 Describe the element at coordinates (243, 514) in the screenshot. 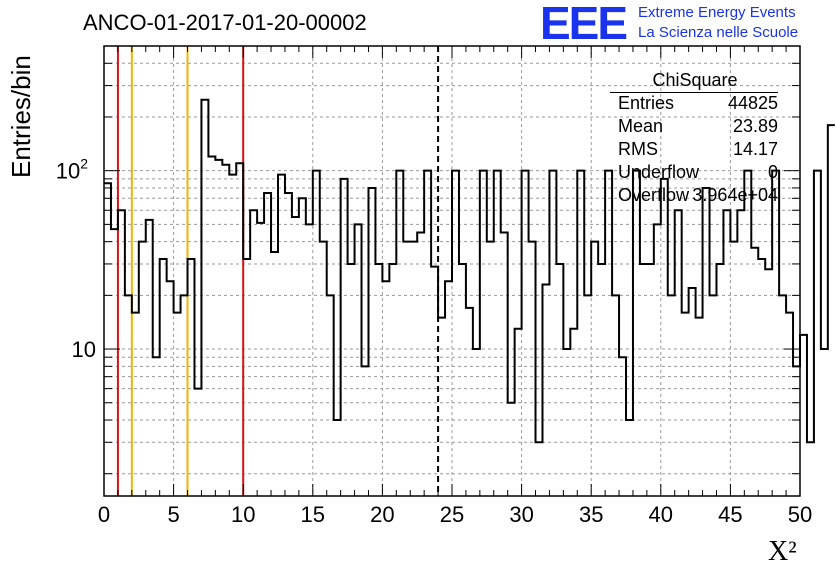

I see `x-tick-label: 10` at that location.